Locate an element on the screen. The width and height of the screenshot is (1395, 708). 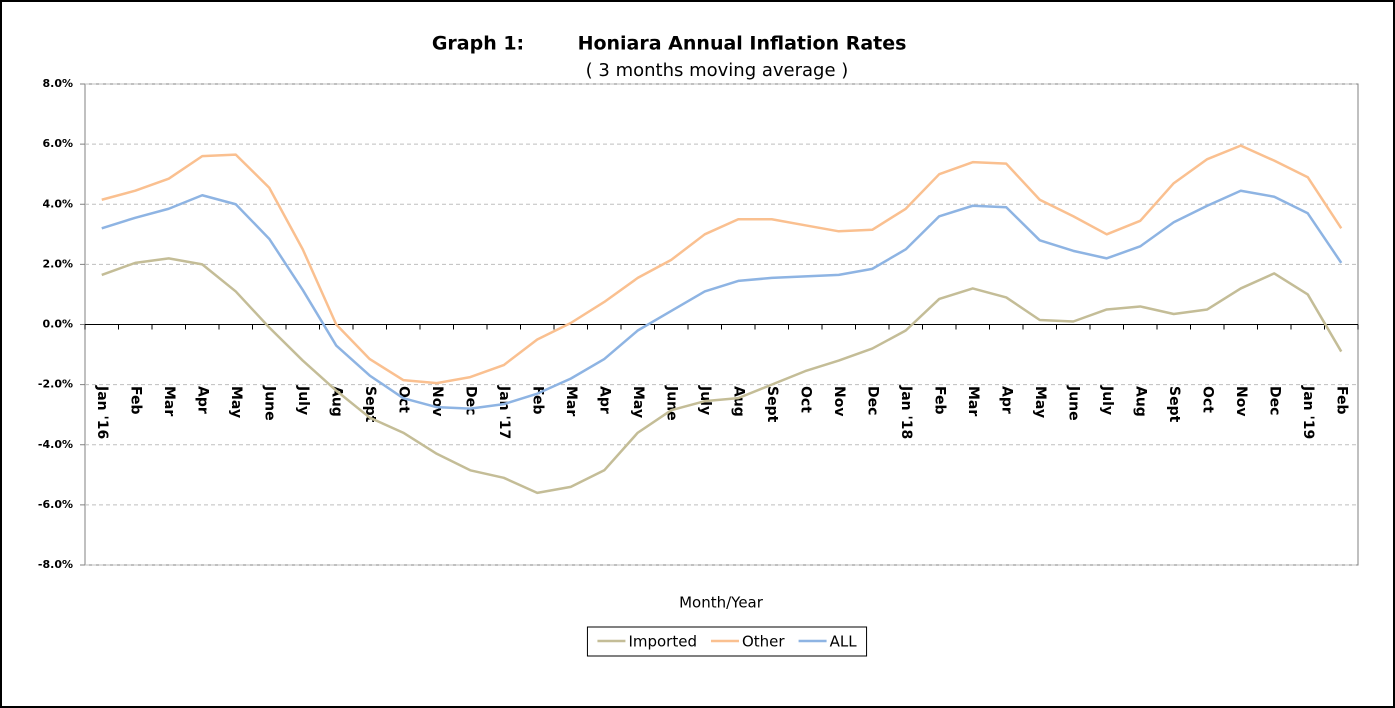
y-tick-label: 4.0% is located at coordinates (57, 203).